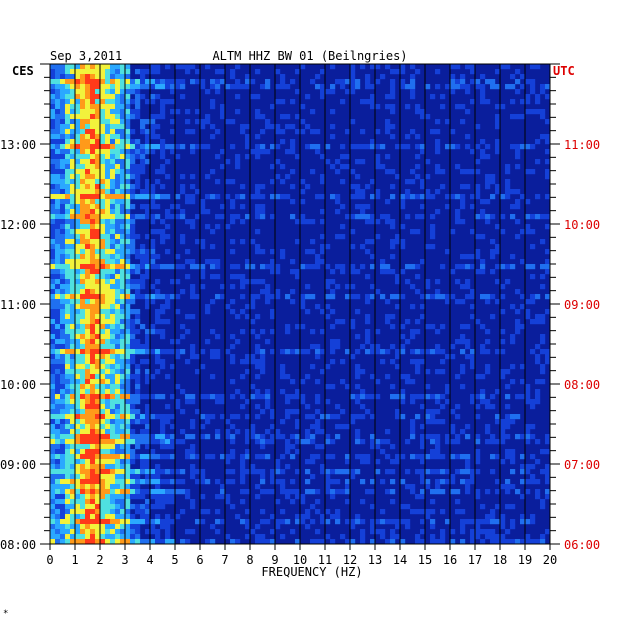 The image size is (630, 624). I want to click on x-tick-label: 14, so click(400, 560).